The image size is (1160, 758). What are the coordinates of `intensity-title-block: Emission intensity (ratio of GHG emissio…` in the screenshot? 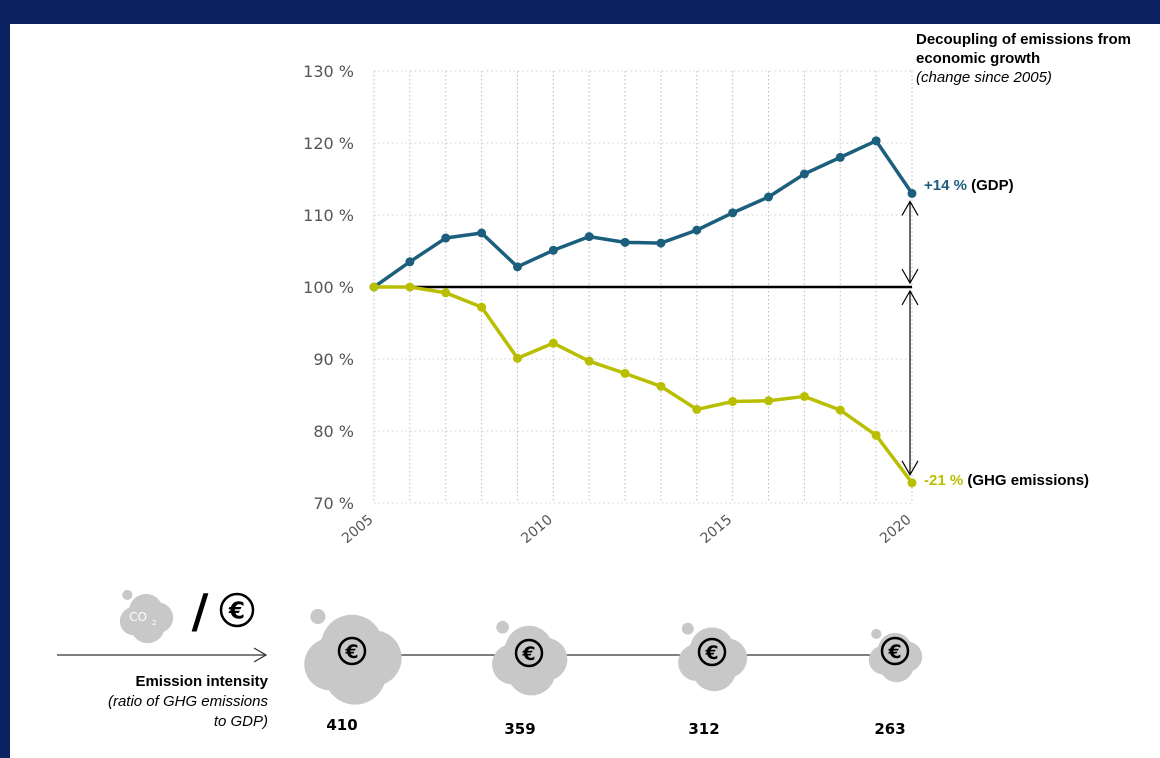 It's located at (154, 702).